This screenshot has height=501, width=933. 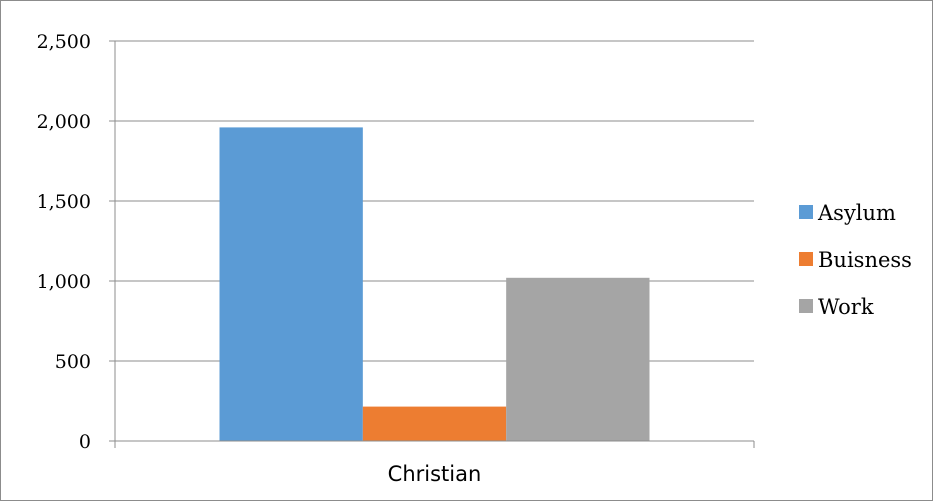 I want to click on bar-asylum, so click(x=291, y=284).